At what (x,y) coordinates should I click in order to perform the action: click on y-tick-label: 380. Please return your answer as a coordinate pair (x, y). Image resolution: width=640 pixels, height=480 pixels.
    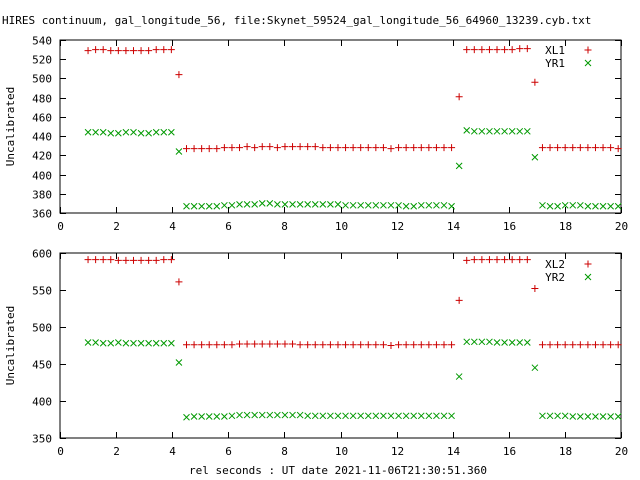
    Looking at the image, I should click on (42, 195).